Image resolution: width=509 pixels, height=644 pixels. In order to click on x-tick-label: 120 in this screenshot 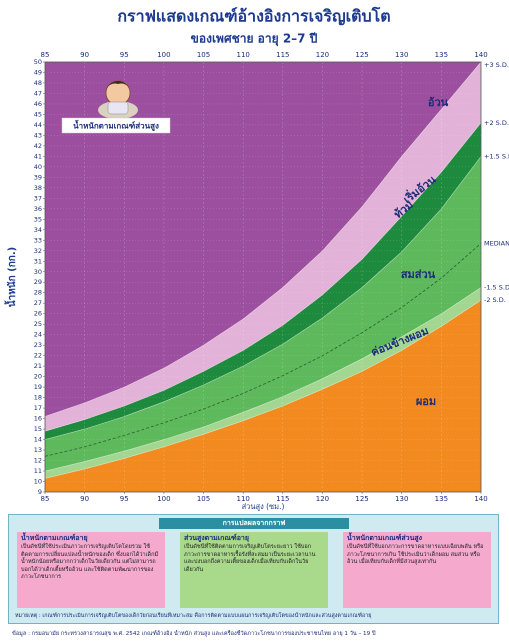, I will do `click(322, 499)`.